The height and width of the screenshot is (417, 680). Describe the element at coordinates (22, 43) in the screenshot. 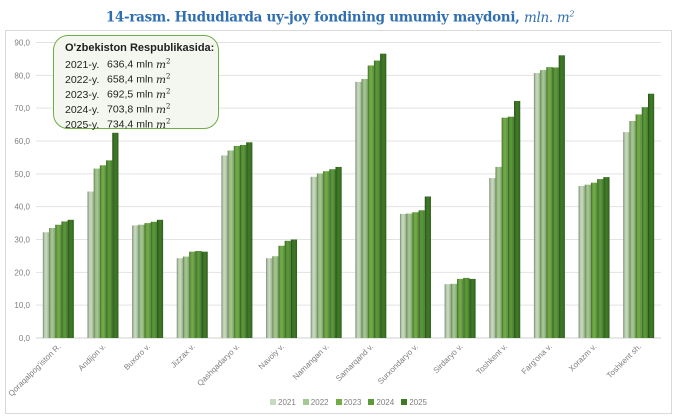

I see `y-tick-label: 90,0` at that location.